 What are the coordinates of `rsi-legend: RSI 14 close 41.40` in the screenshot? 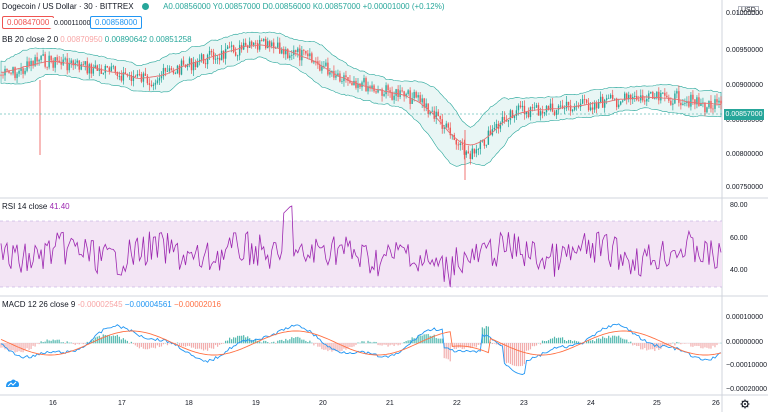 It's located at (36, 207).